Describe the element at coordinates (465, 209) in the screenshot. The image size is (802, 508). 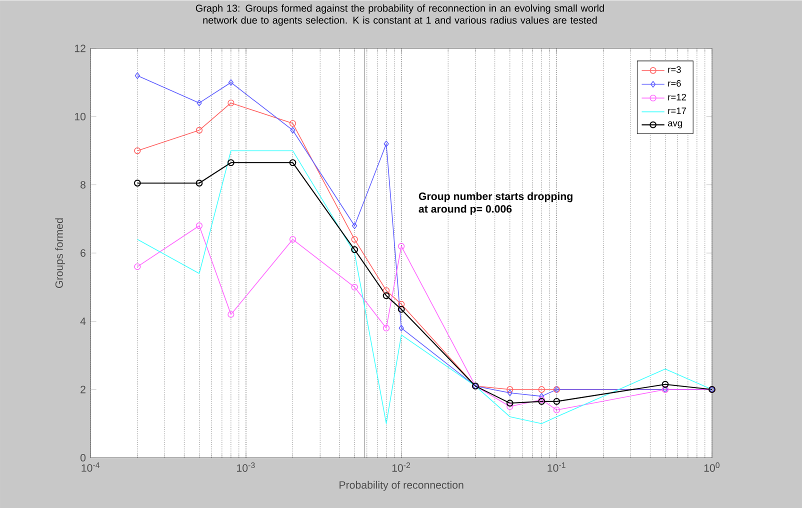
I see `annotation: at around p= 0.006` at that location.